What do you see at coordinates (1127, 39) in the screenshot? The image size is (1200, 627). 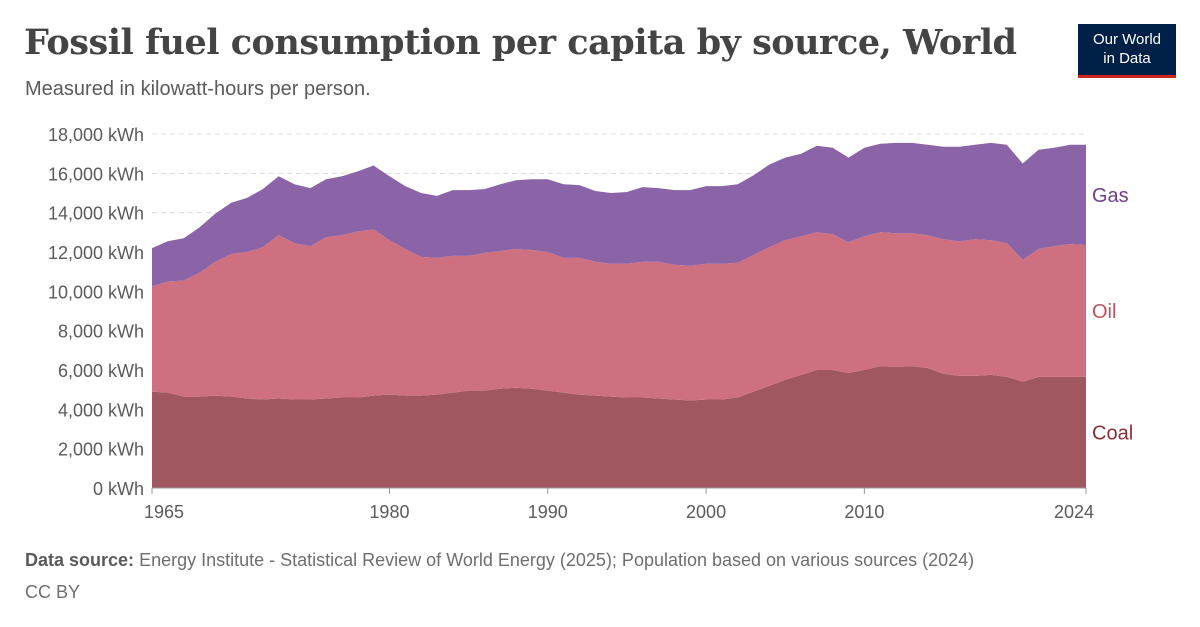 I see `logo-line-1: Our World` at bounding box center [1127, 39].